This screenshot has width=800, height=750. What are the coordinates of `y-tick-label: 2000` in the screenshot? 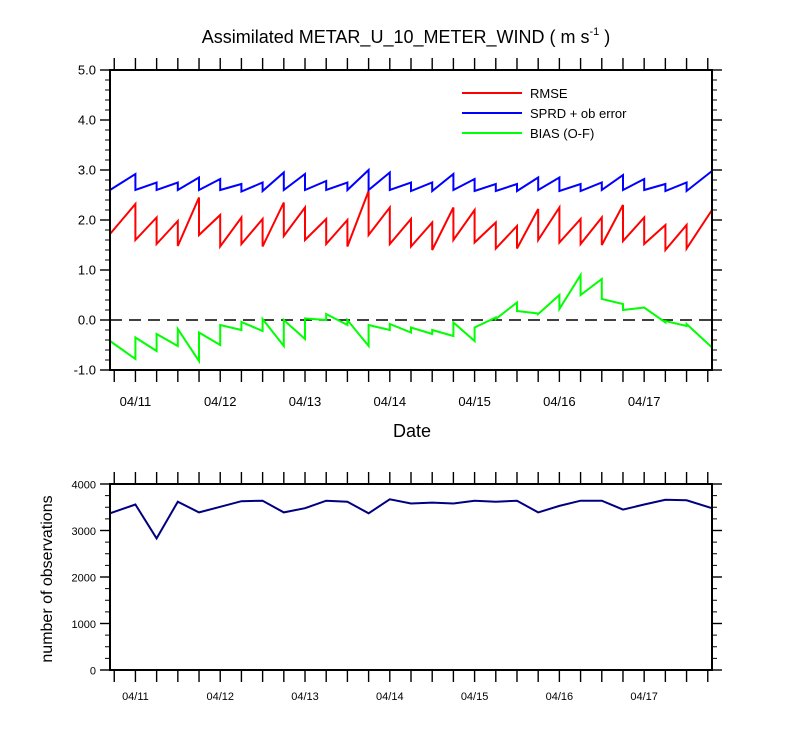 It's located at (84, 579).